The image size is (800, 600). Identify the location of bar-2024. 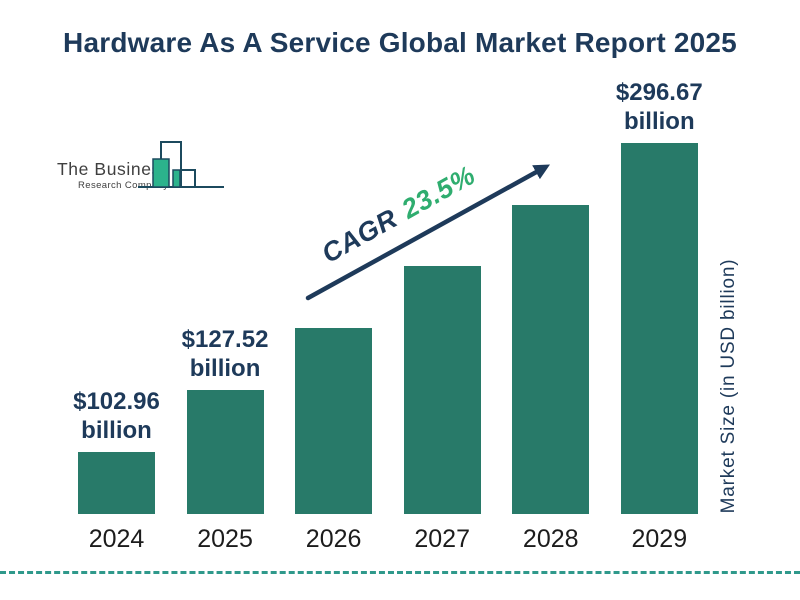
(116, 483).